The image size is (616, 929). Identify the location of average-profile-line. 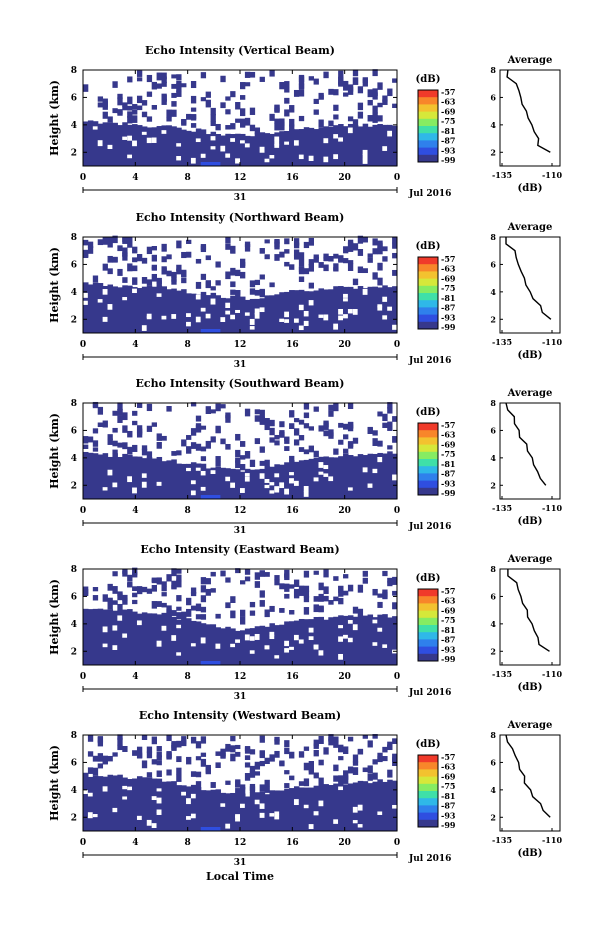
(526, 444).